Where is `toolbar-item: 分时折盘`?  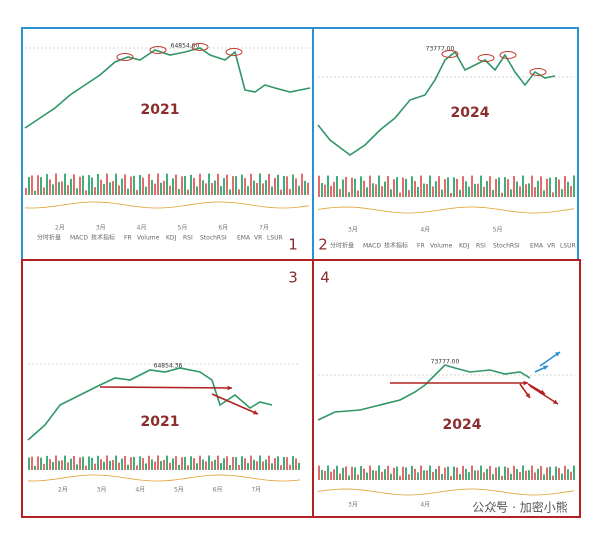 toolbar-item: 分时折盘 is located at coordinates (49, 238).